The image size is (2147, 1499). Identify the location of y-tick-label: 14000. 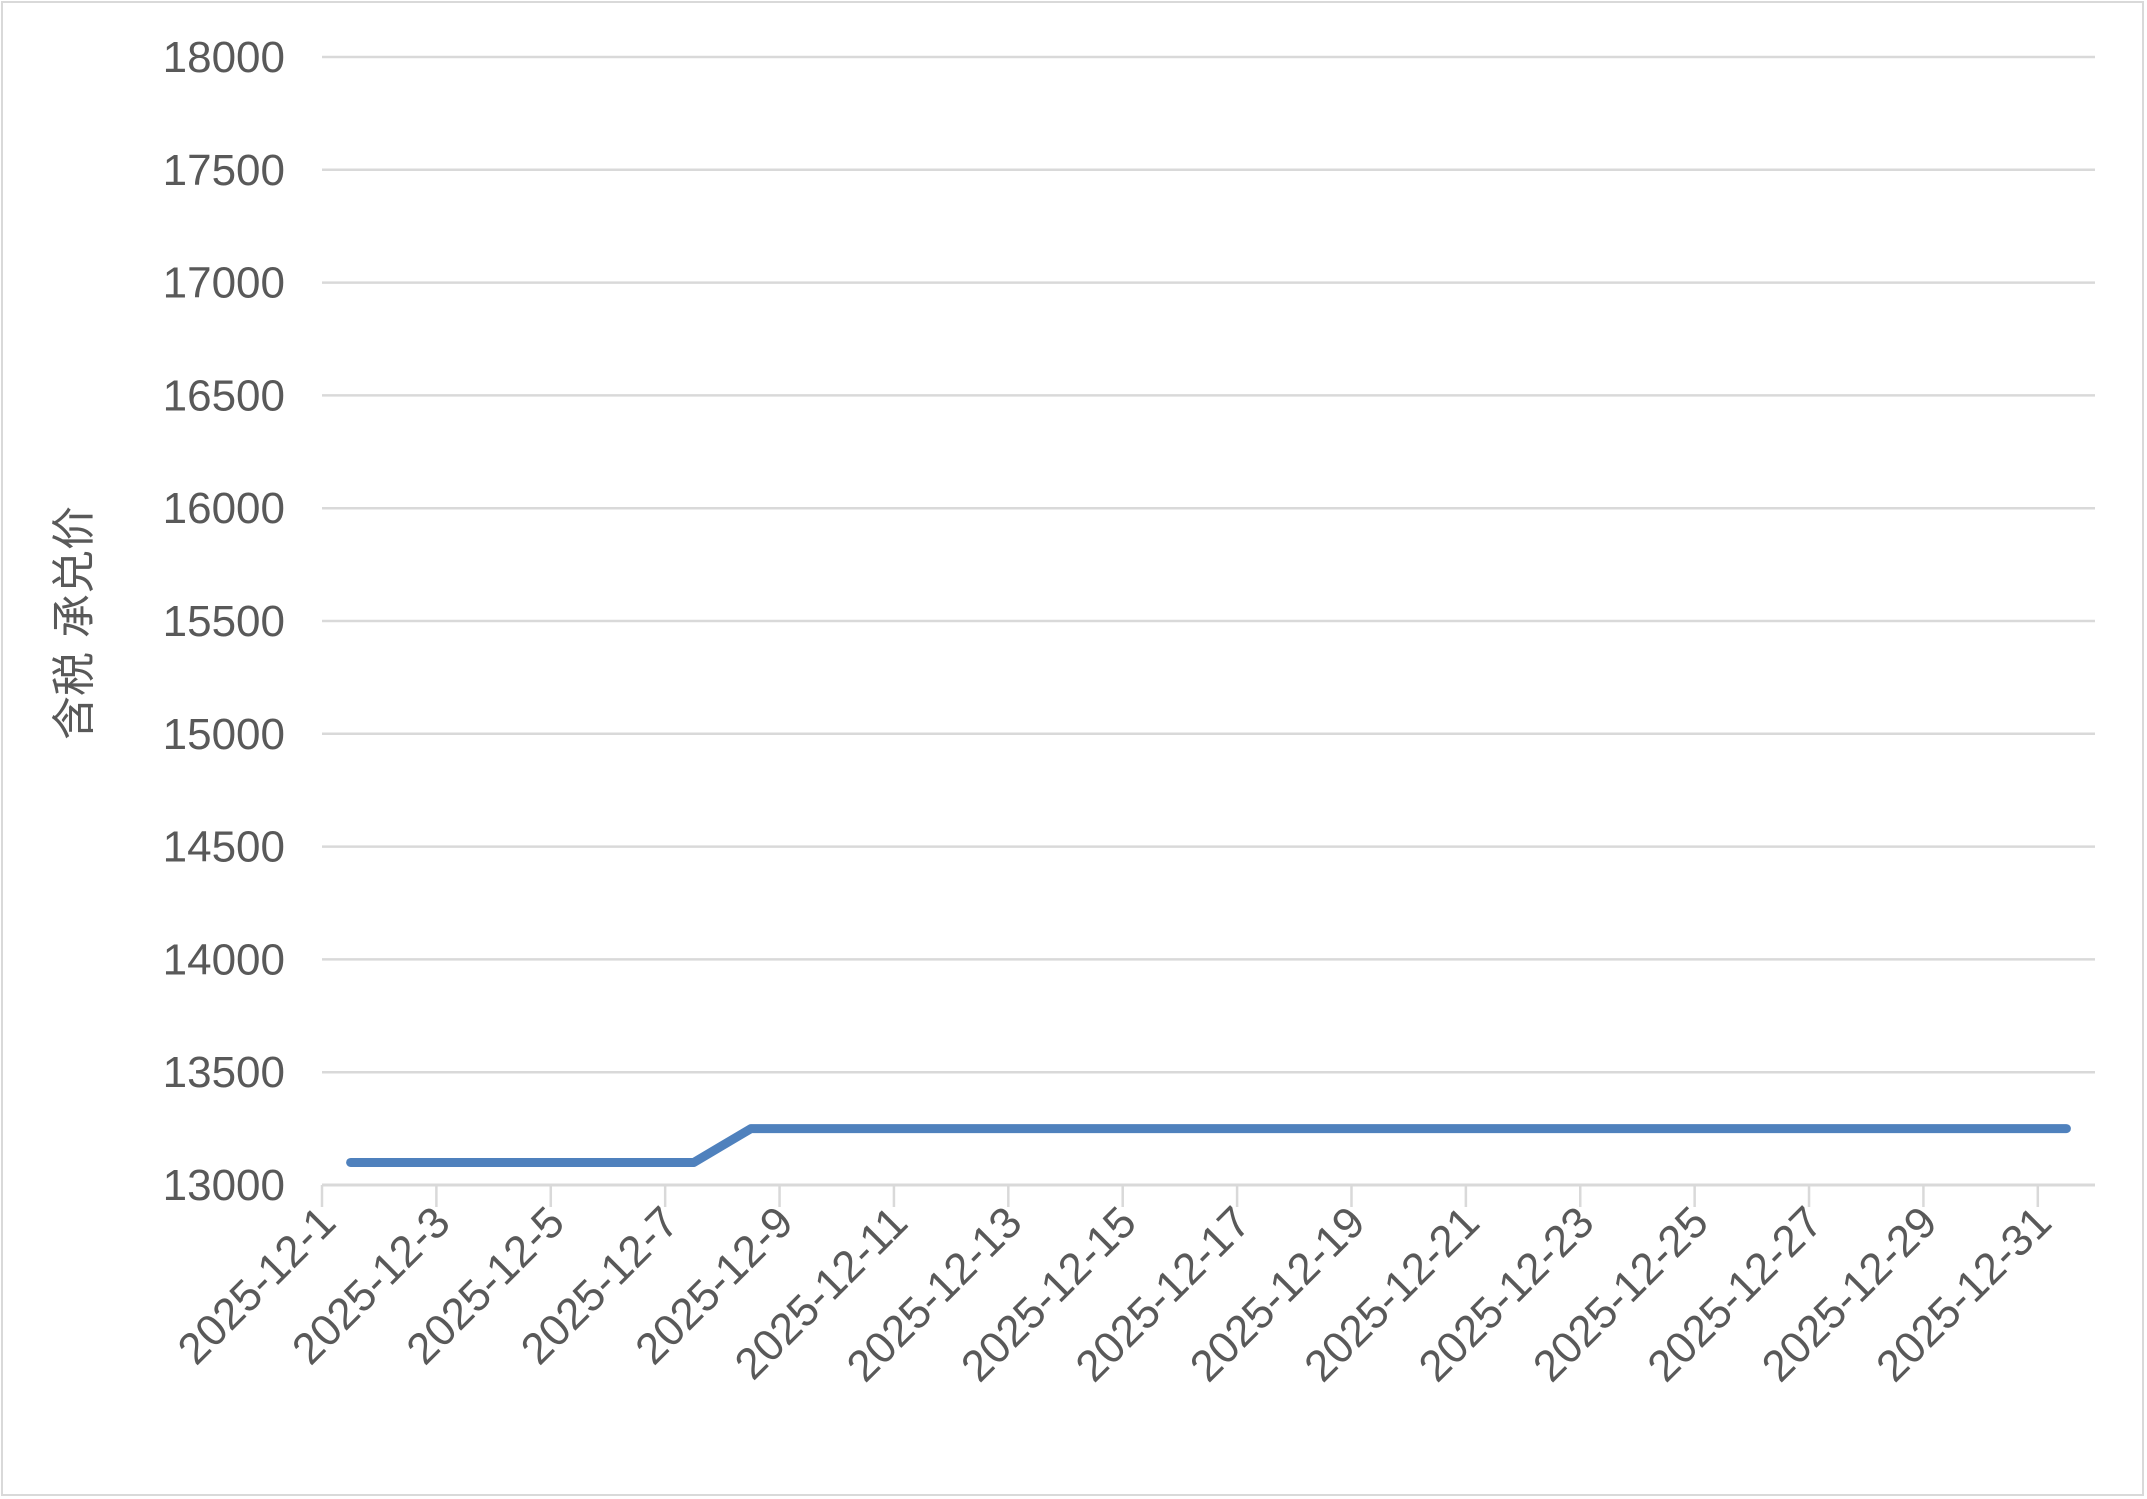
(224, 959).